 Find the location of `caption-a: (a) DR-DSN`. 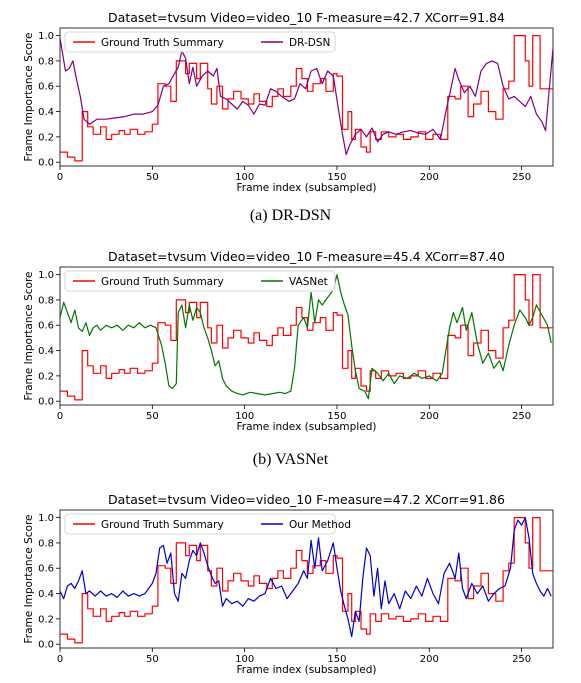

caption-a: (a) DR-DSN is located at coordinates (290, 215).